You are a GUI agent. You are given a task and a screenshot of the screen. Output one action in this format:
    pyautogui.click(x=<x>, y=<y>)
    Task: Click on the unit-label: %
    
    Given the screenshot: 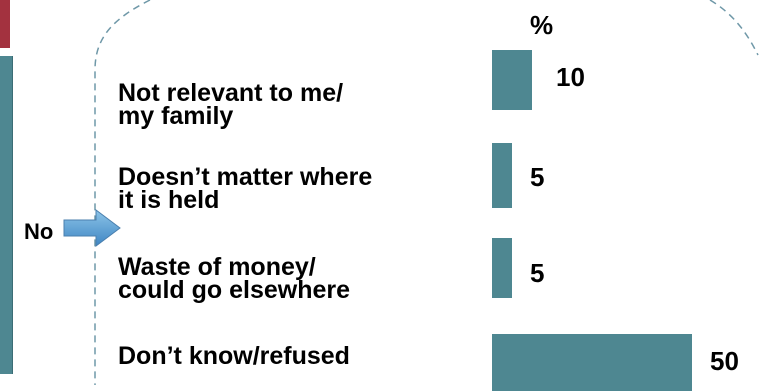 What is the action you would take?
    pyautogui.click(x=542, y=25)
    